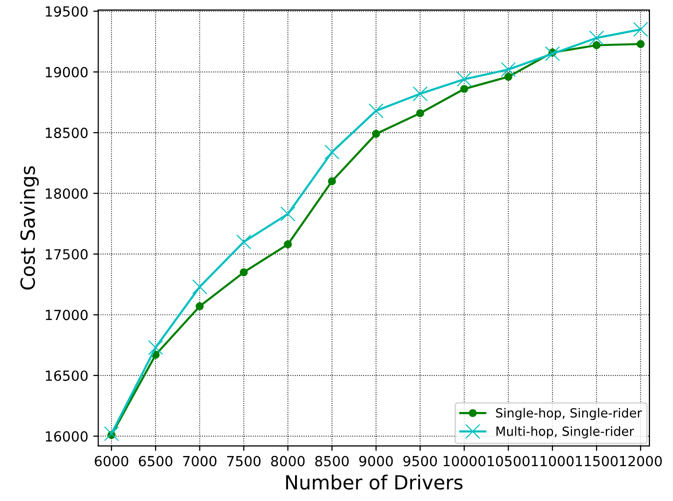  I want to click on x-tick-label: 12000, so click(641, 461).